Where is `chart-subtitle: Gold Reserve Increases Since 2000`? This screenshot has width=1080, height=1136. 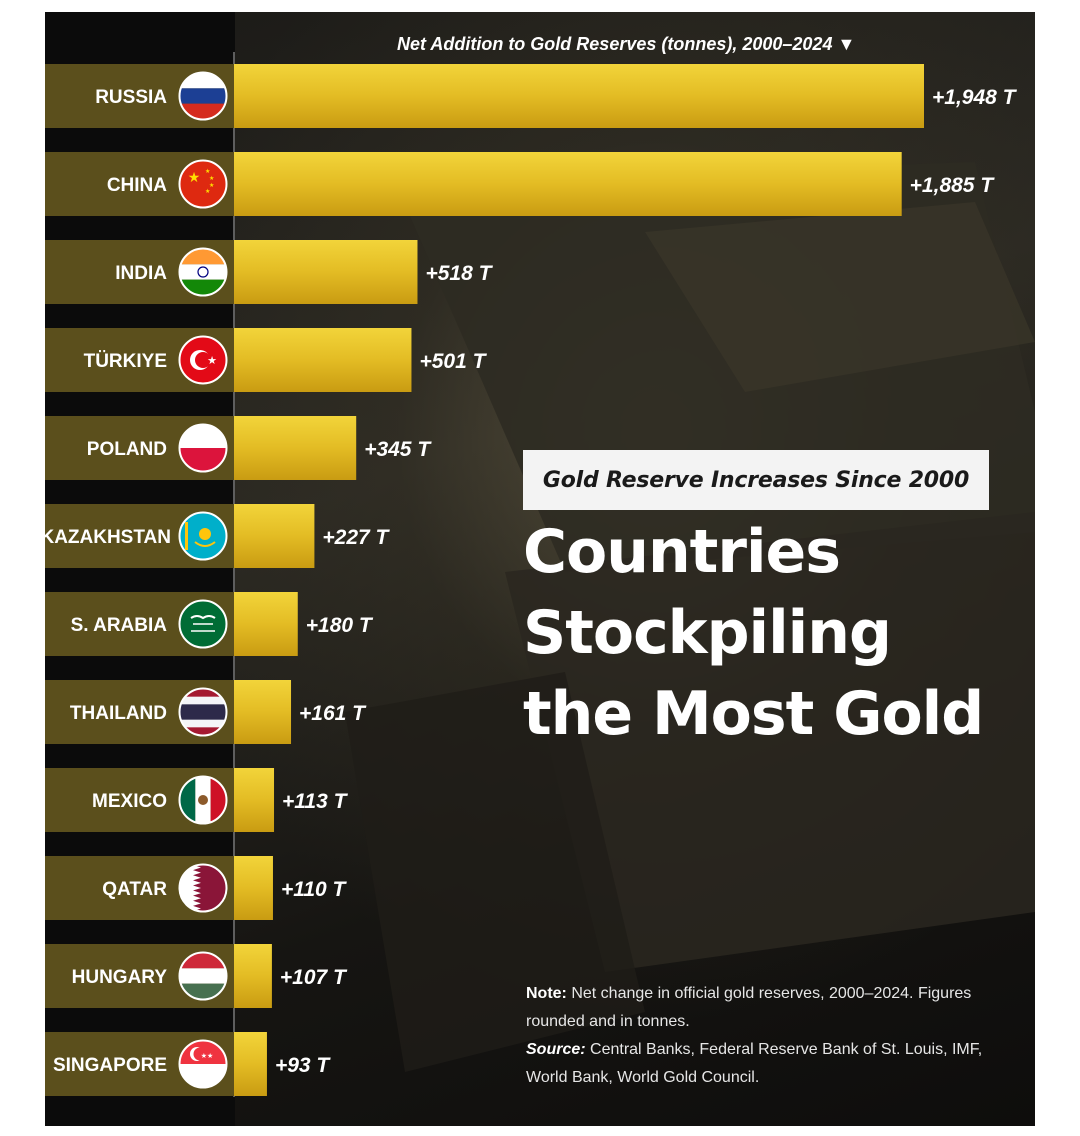 chart-subtitle: Gold Reserve Increases Since 2000 is located at coordinates (756, 480).